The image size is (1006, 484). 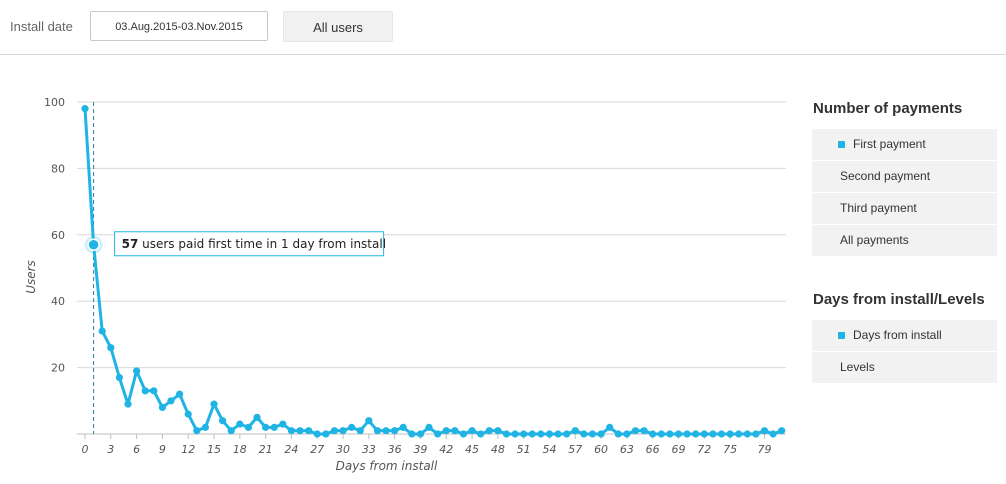 I want to click on option-label: First payment, so click(x=889, y=144).